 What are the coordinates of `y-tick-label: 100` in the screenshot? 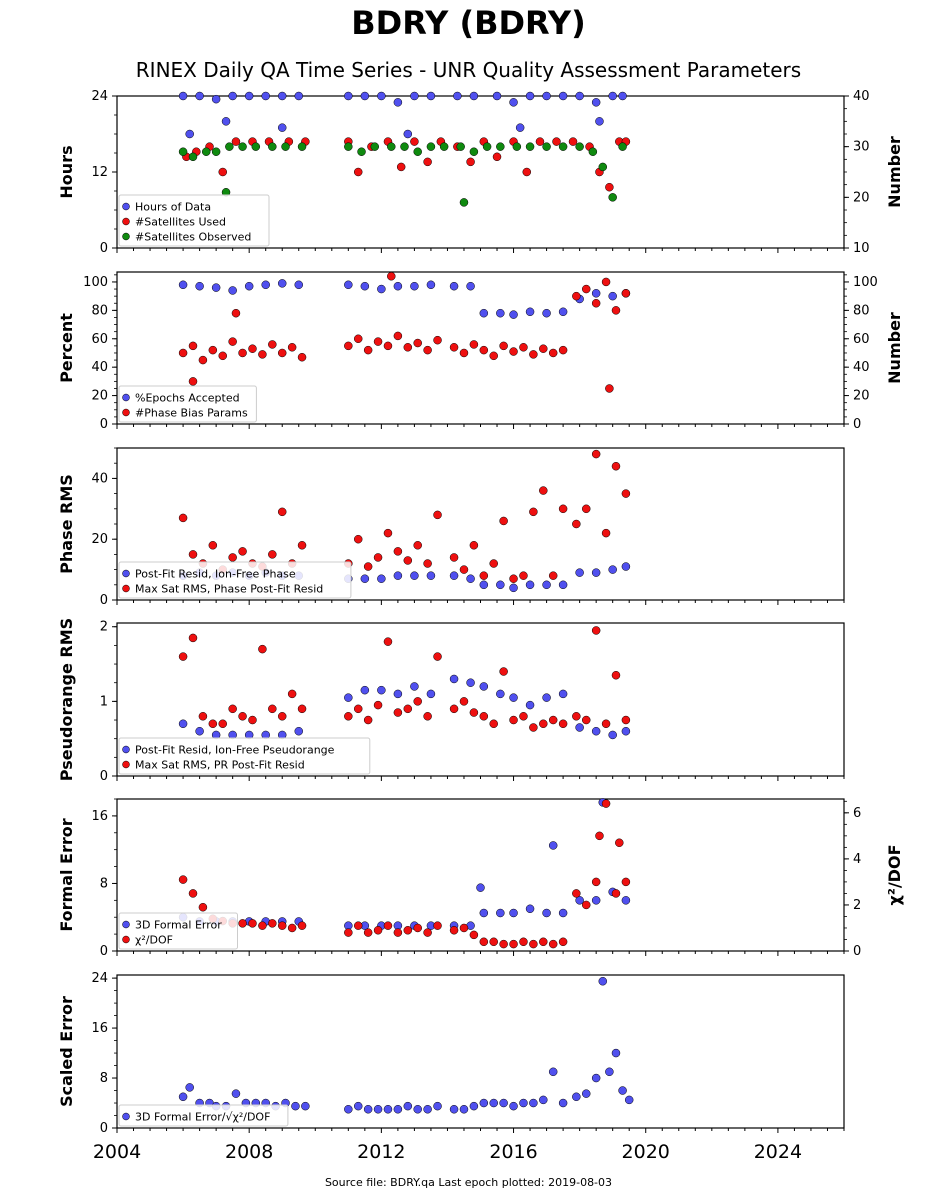 It's located at (95, 282).